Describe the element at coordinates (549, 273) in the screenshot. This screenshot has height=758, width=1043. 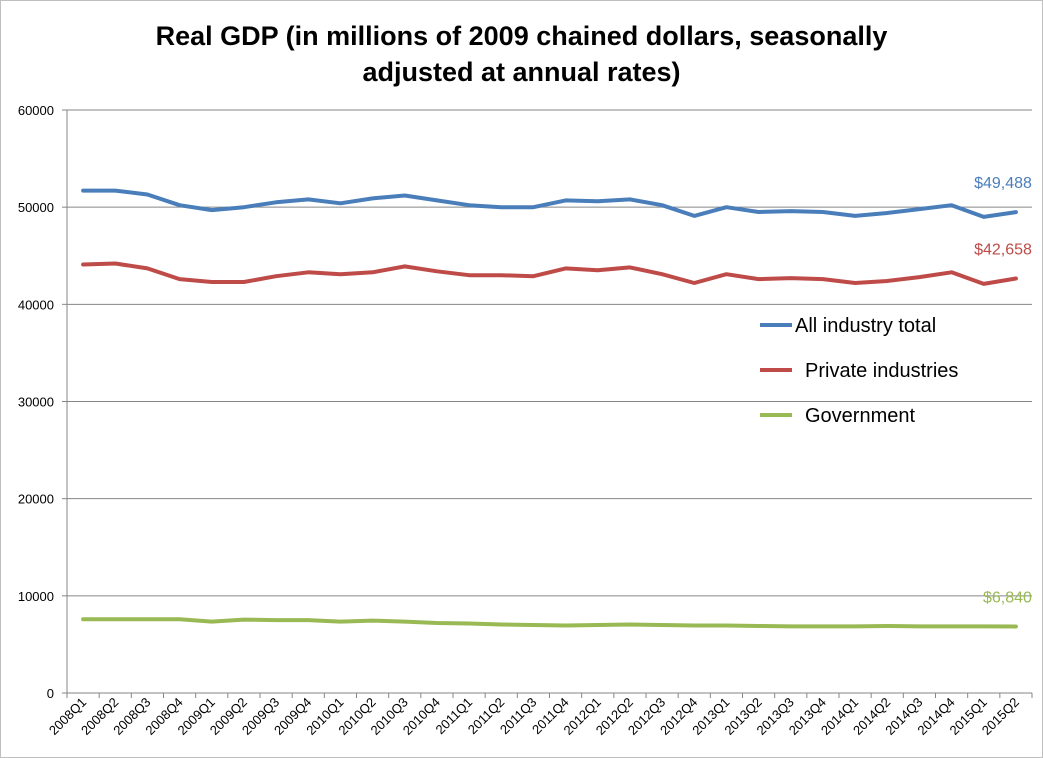
I see `series-line-private-industries` at that location.